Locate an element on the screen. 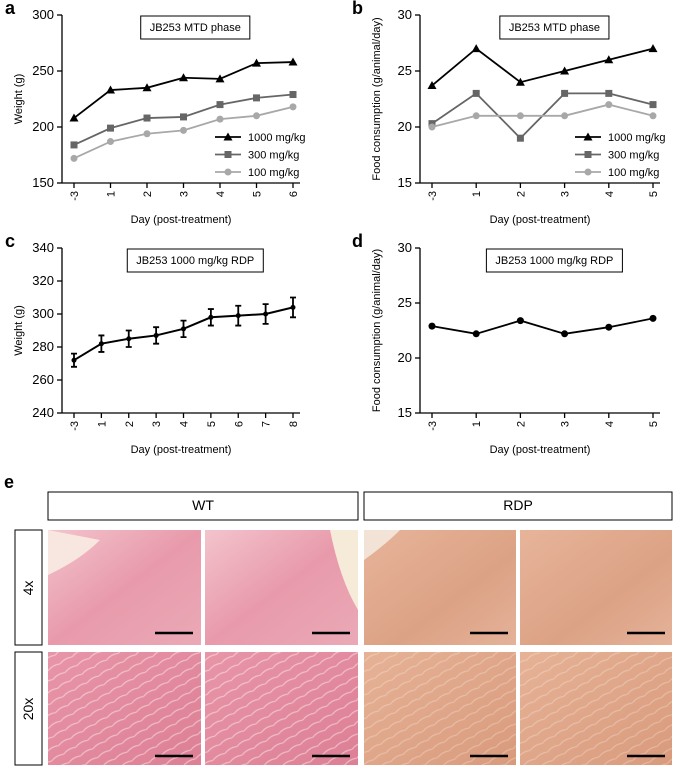 The image size is (675, 771). y-tick-label: 150 is located at coordinates (43, 182).